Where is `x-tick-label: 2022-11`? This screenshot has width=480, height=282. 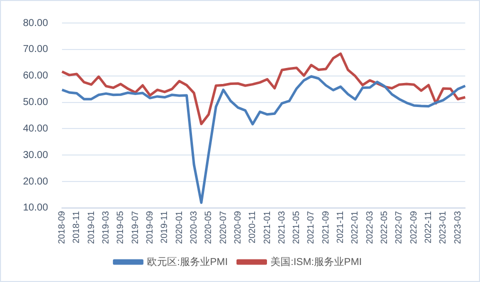 x-tick-label: 2022-11 is located at coordinates (428, 227).